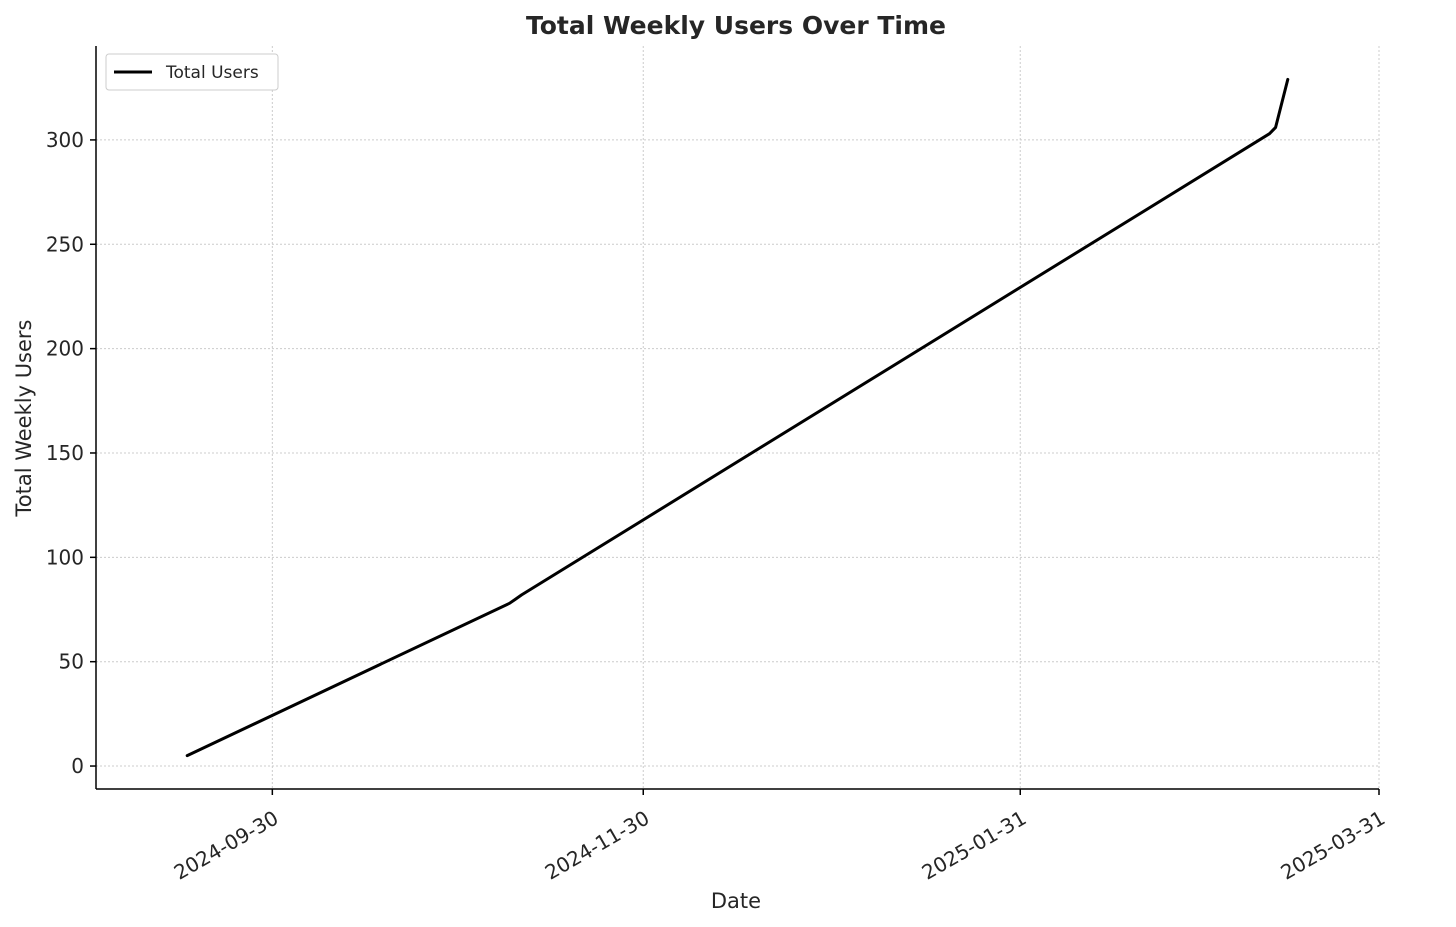  Describe the element at coordinates (77, 766) in the screenshot. I see `y-tick-label: 0` at that location.